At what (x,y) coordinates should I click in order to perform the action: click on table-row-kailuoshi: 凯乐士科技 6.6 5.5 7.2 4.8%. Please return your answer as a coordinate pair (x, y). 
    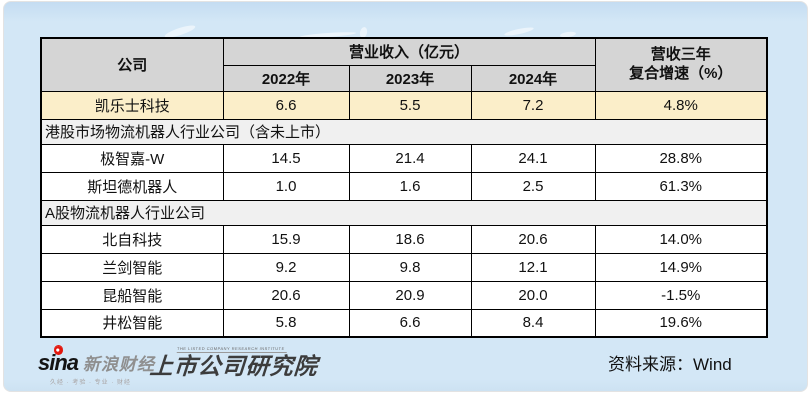
    Looking at the image, I should click on (404, 105).